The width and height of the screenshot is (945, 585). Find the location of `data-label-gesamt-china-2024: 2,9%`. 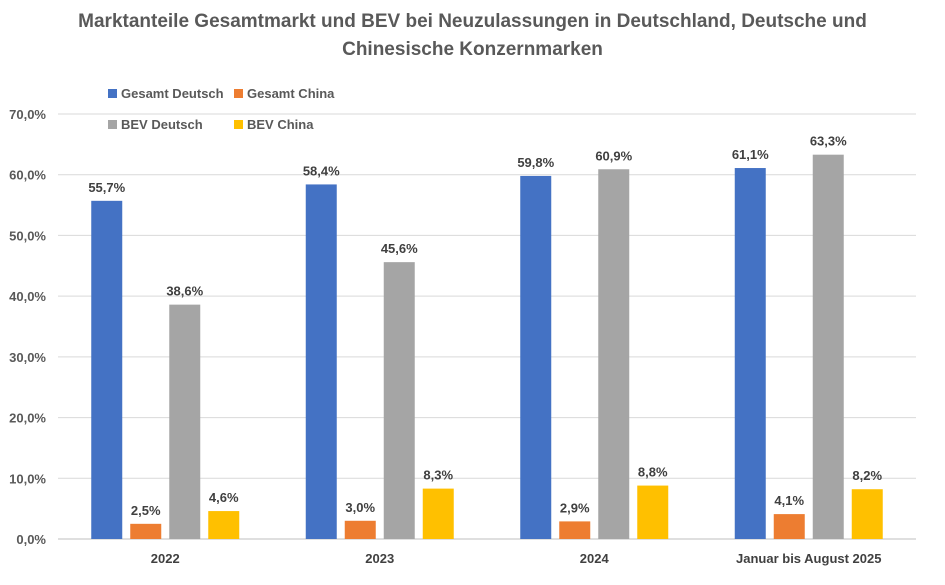

data-label-gesamt-china-2024: 2,9% is located at coordinates (575, 507).